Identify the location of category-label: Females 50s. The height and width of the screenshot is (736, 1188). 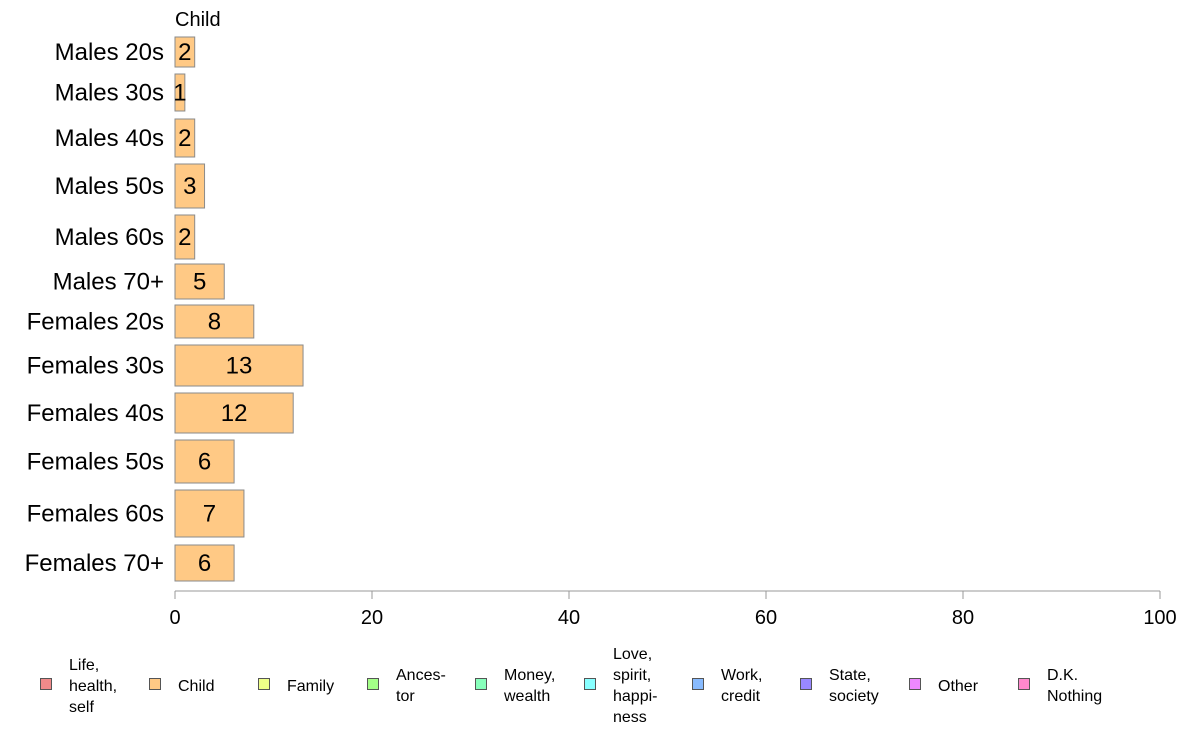
(95, 462).